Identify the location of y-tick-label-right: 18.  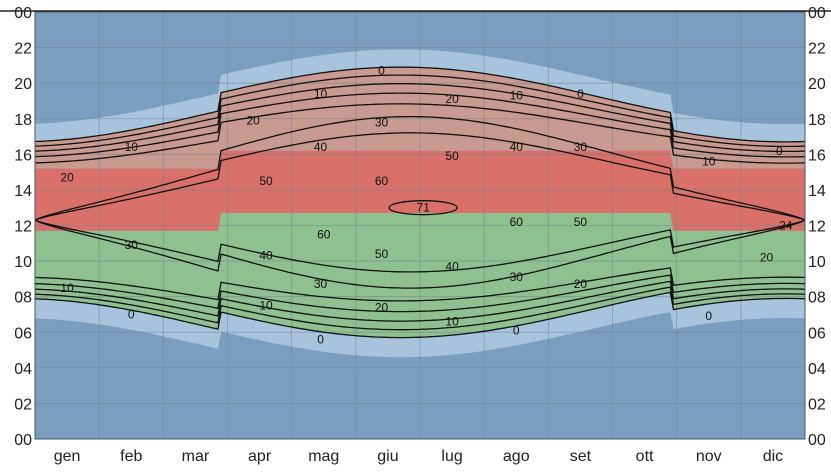
(817, 120).